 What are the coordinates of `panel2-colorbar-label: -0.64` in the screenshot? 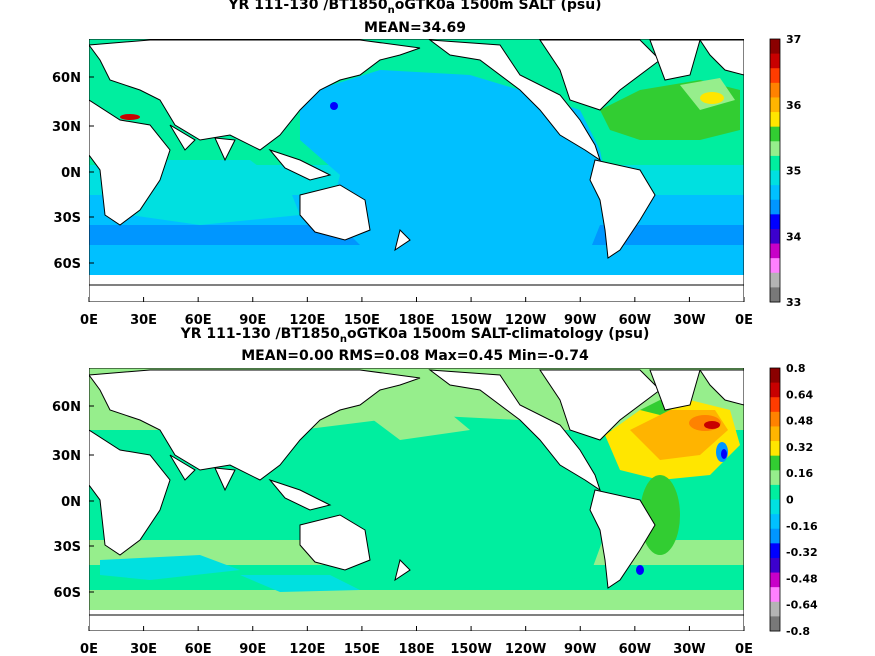 It's located at (802, 605).